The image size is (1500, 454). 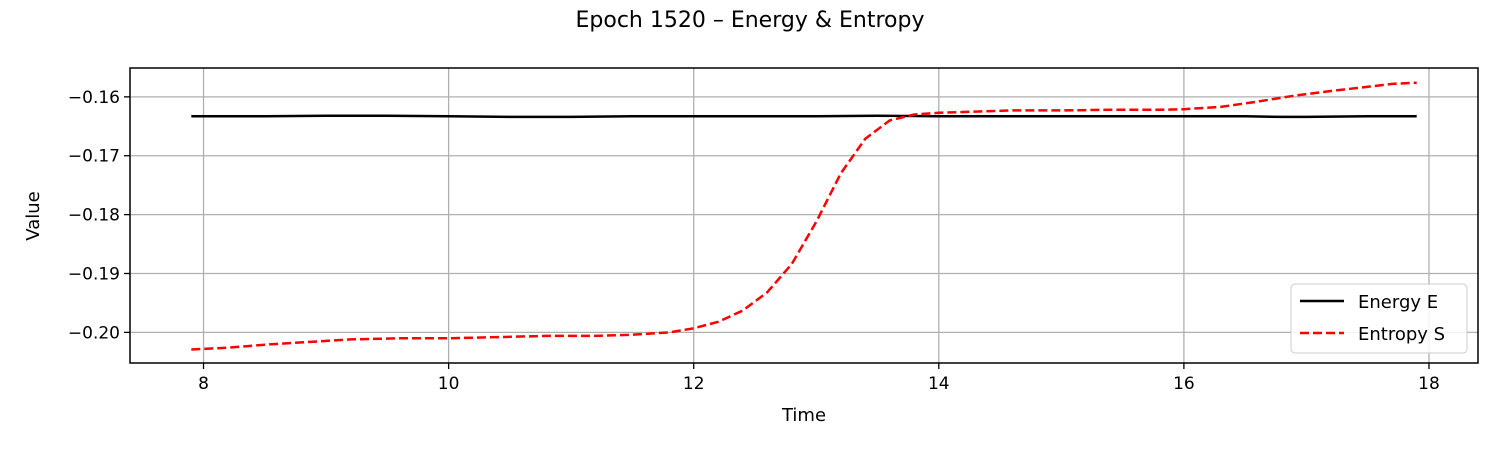 What do you see at coordinates (1379, 318) in the screenshot?
I see `legend: Energy E Entropy S` at bounding box center [1379, 318].